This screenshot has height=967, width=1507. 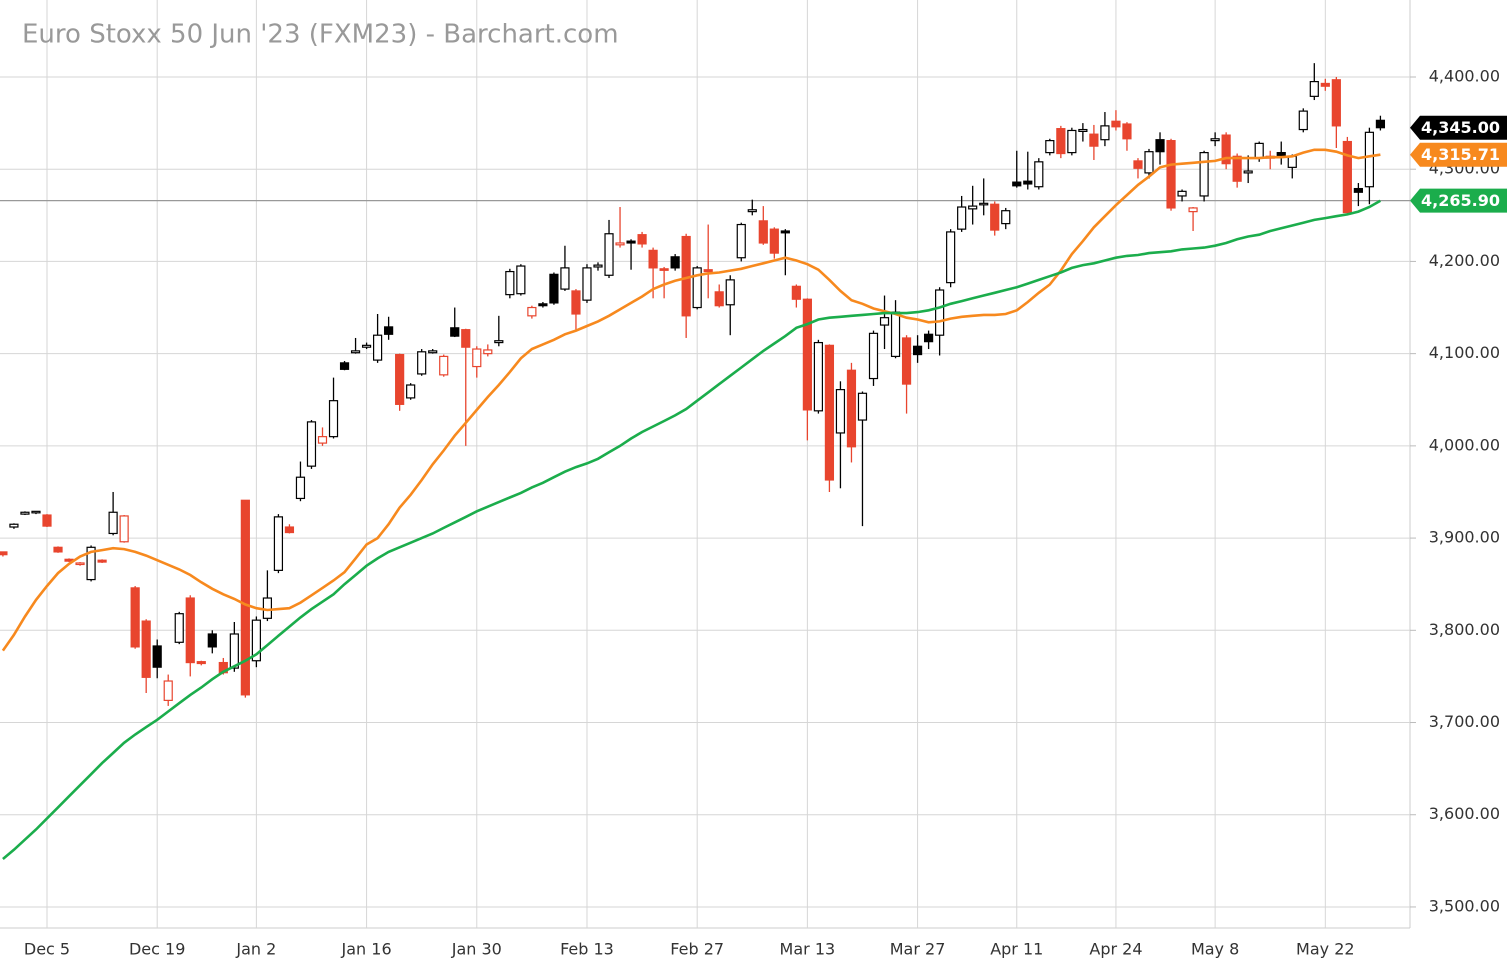 What do you see at coordinates (1016, 949) in the screenshot?
I see `x-tick-label: Apr 11` at bounding box center [1016, 949].